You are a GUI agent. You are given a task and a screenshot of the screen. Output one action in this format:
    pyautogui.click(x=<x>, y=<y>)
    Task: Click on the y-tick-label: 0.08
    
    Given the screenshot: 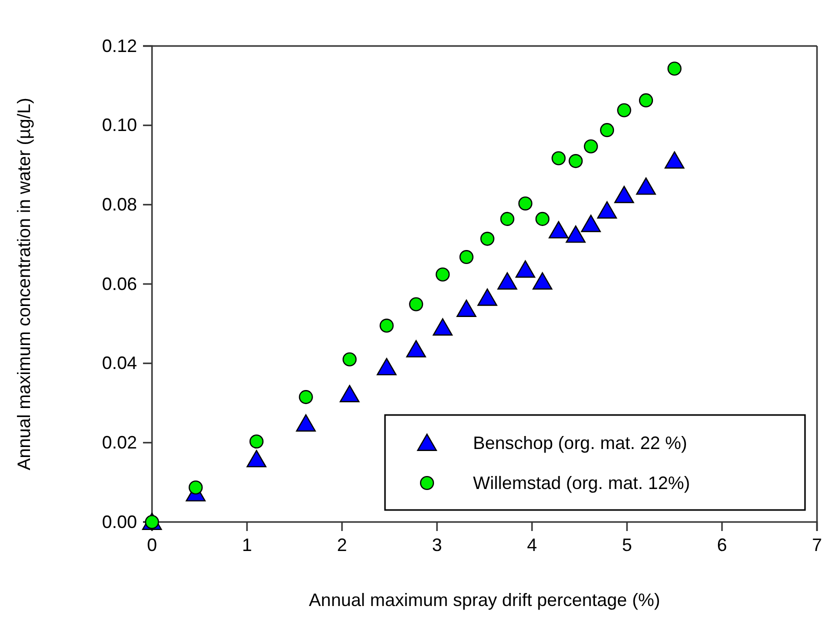 What is the action you would take?
    pyautogui.click(x=119, y=204)
    